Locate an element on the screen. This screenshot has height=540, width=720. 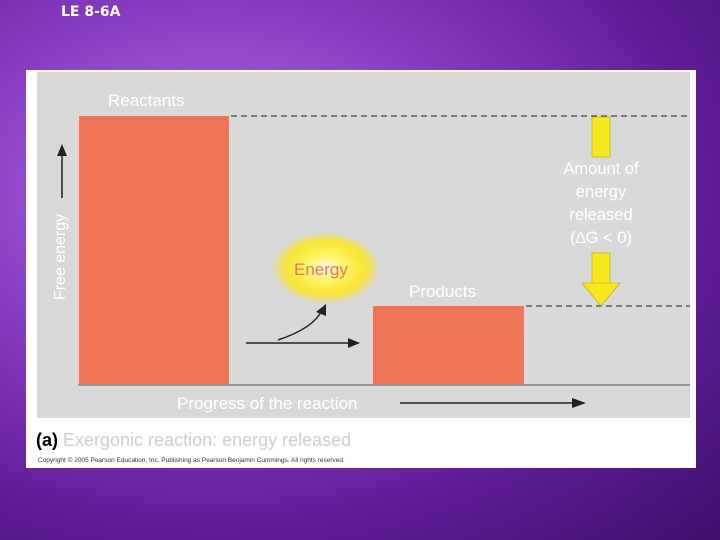
caption-tag: (a) is located at coordinates (47, 440).